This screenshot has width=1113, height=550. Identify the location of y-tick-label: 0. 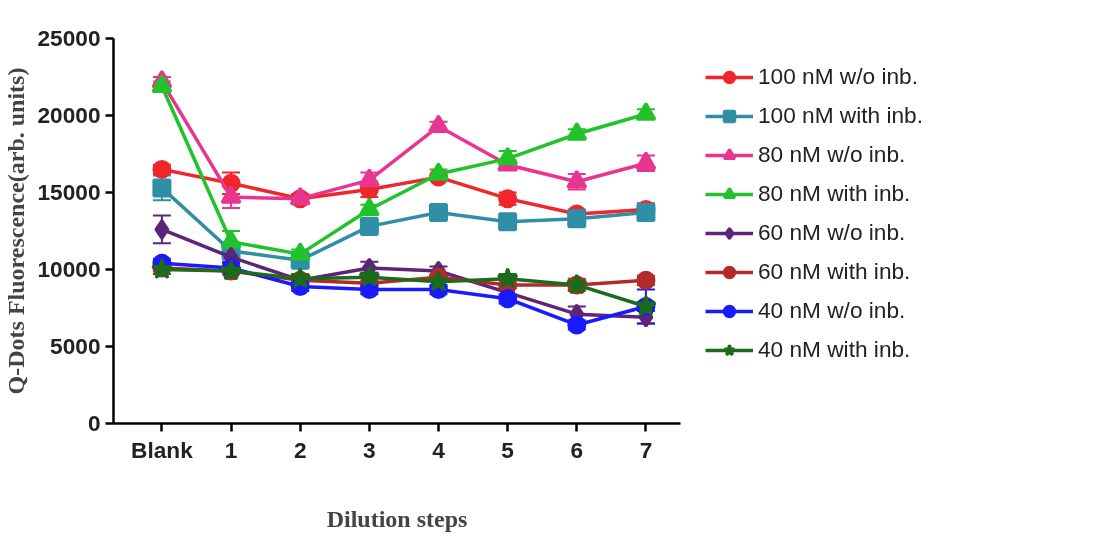
(94, 423).